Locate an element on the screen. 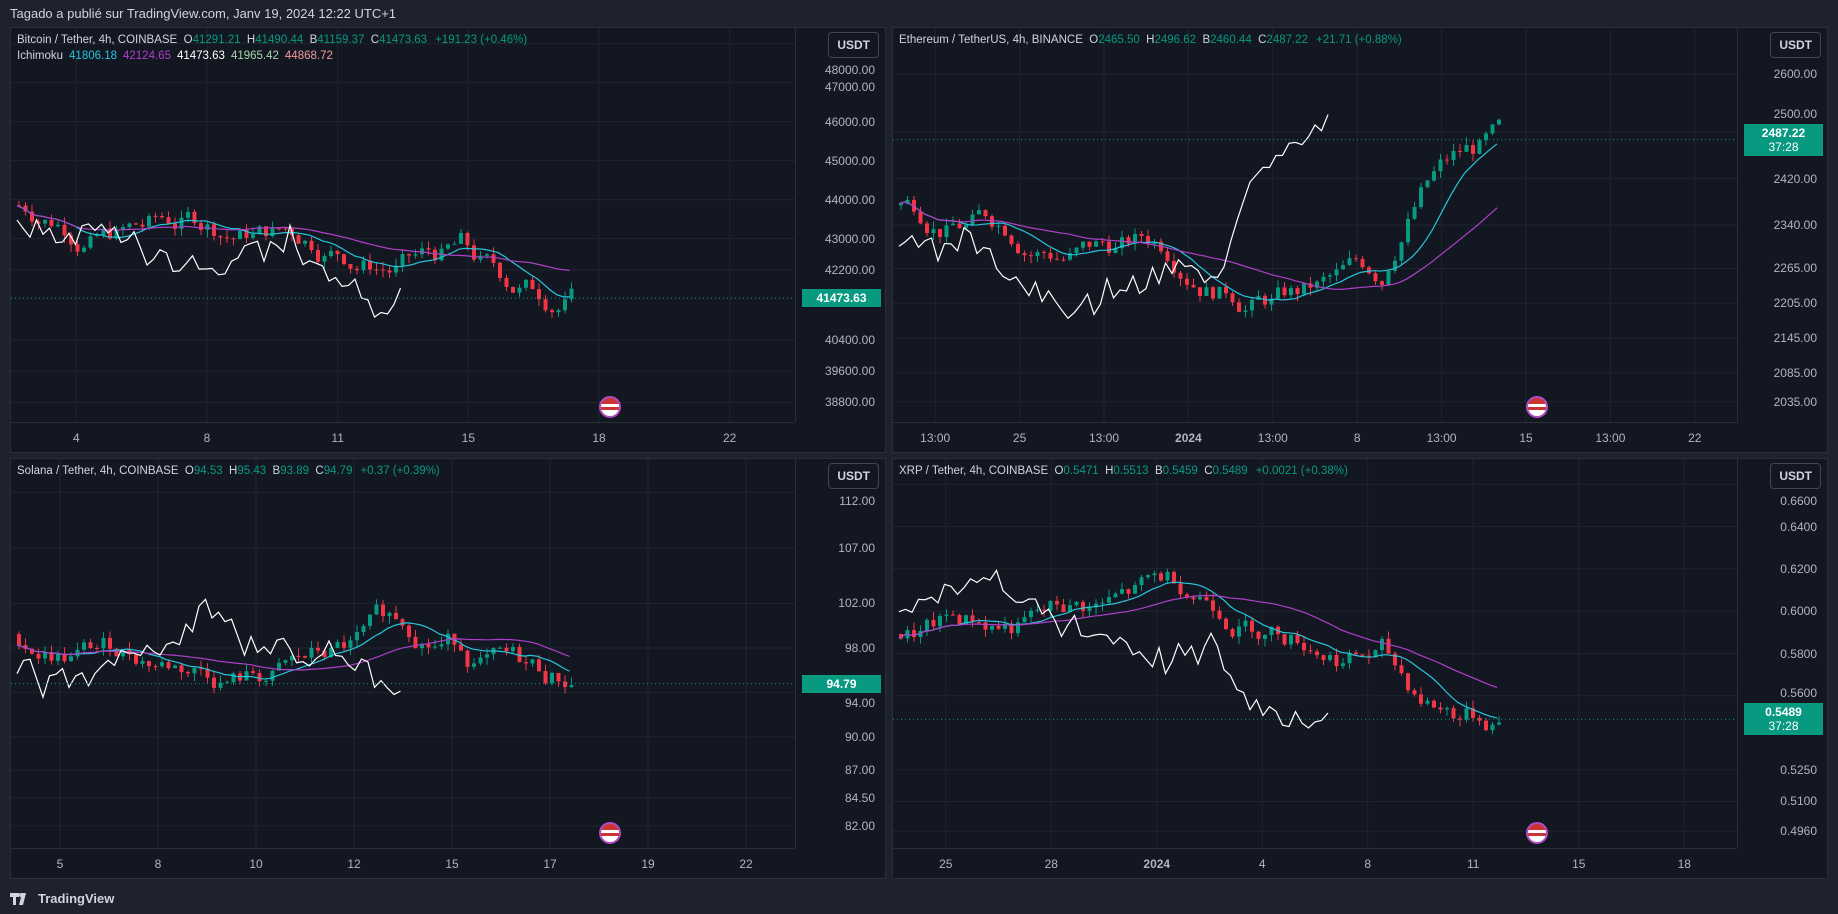  time-tick: 19 is located at coordinates (648, 864).